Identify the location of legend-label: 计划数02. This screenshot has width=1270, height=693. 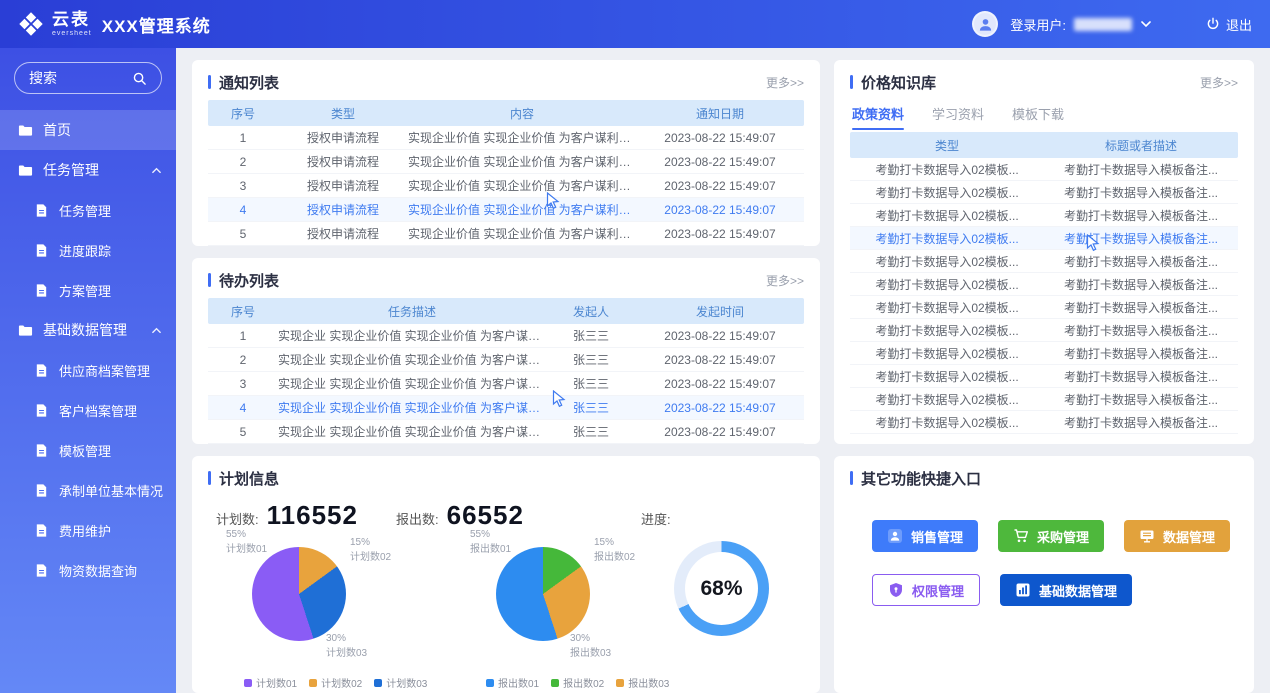
(342, 684).